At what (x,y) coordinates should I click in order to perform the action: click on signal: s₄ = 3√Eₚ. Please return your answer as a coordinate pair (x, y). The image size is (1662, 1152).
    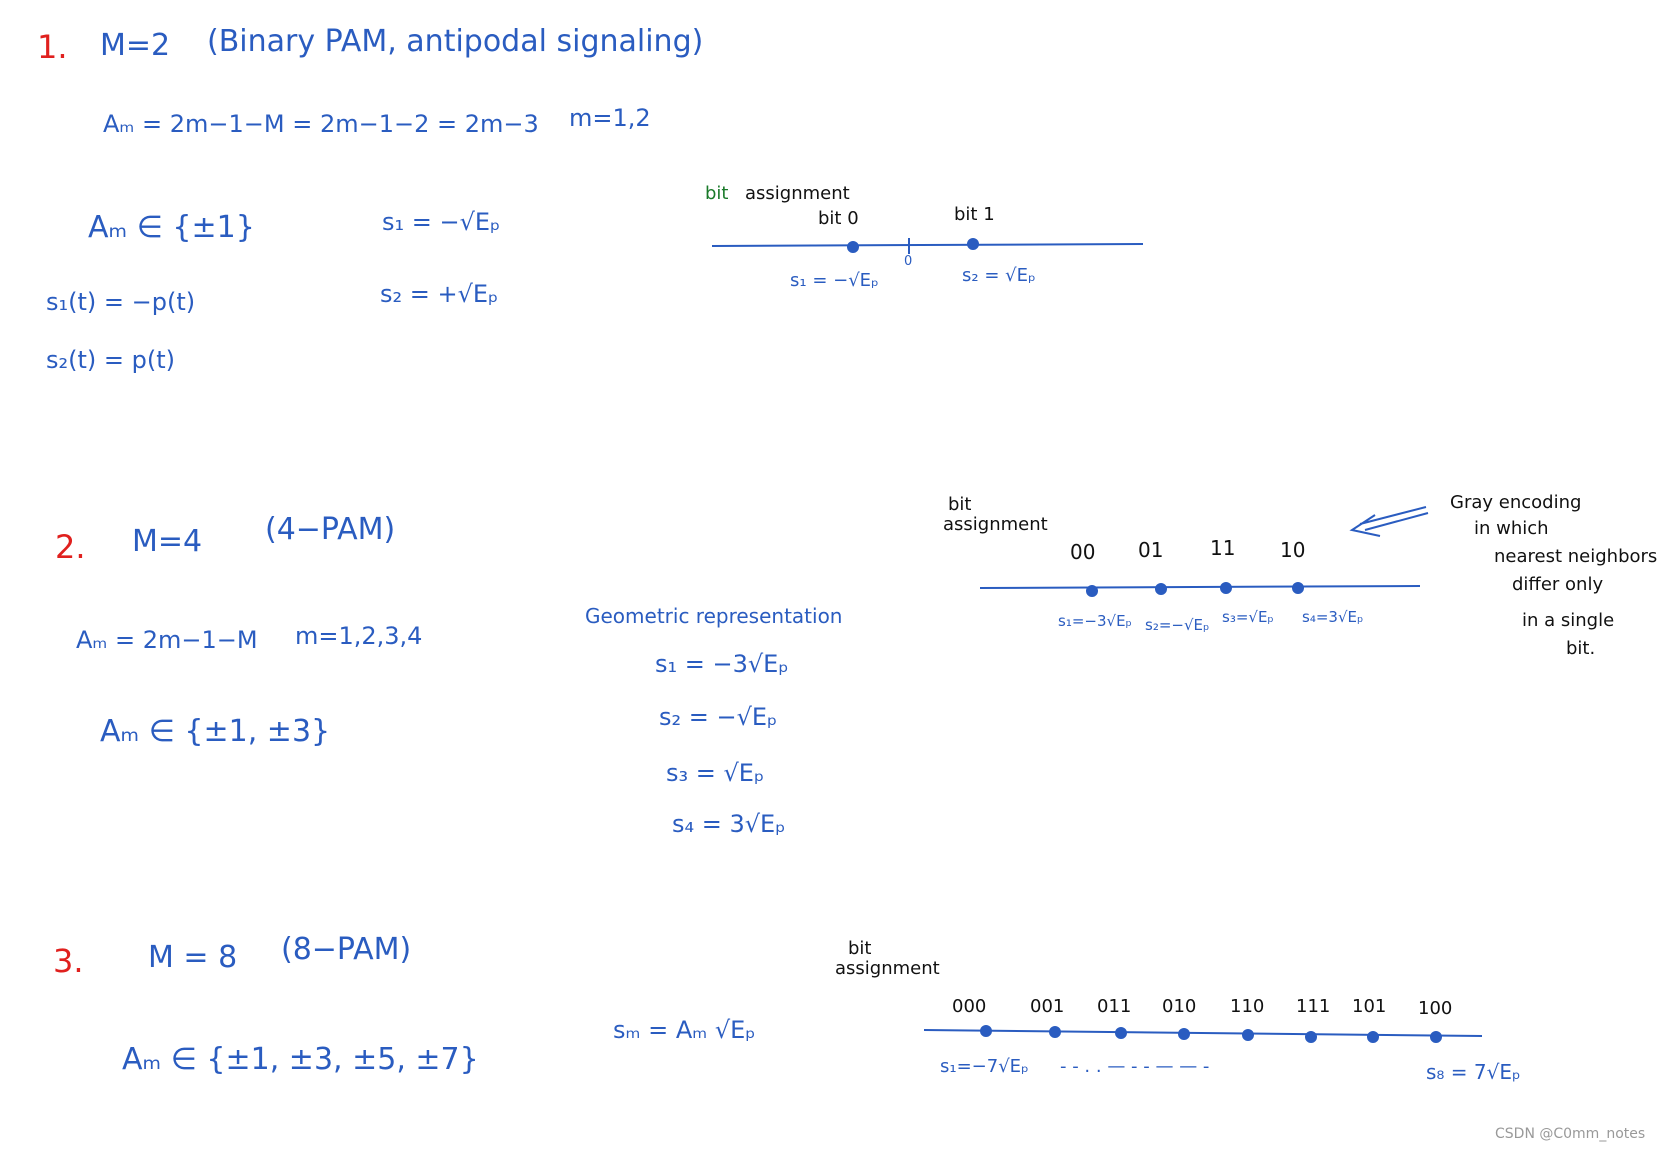
    Looking at the image, I should click on (729, 824).